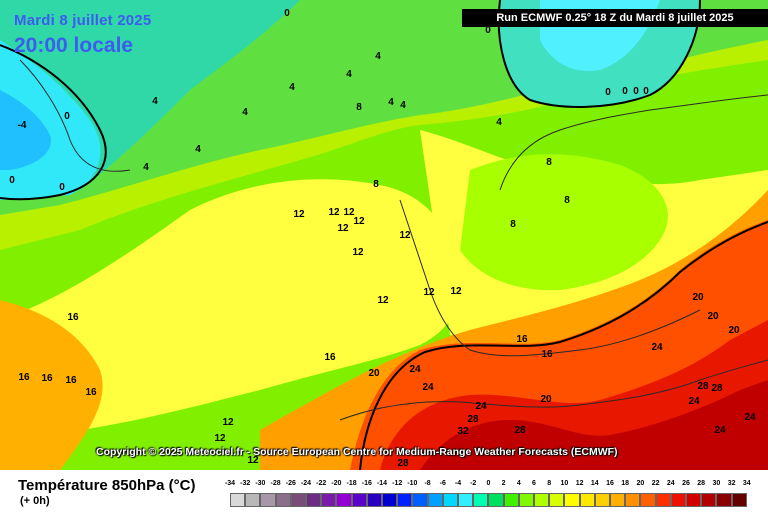 The width and height of the screenshot is (768, 512). I want to click on legend-tick-label: -24, so click(306, 483).